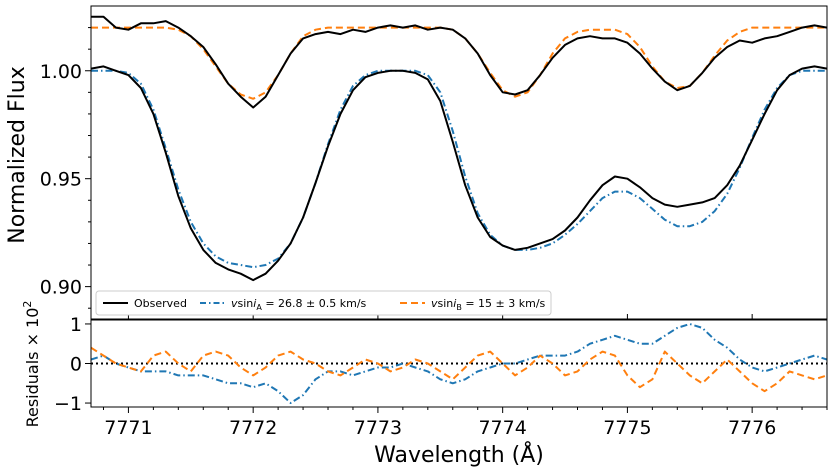 This screenshot has height=467, width=830. I want to click on x-tick-label-5: 7776, so click(752, 428).